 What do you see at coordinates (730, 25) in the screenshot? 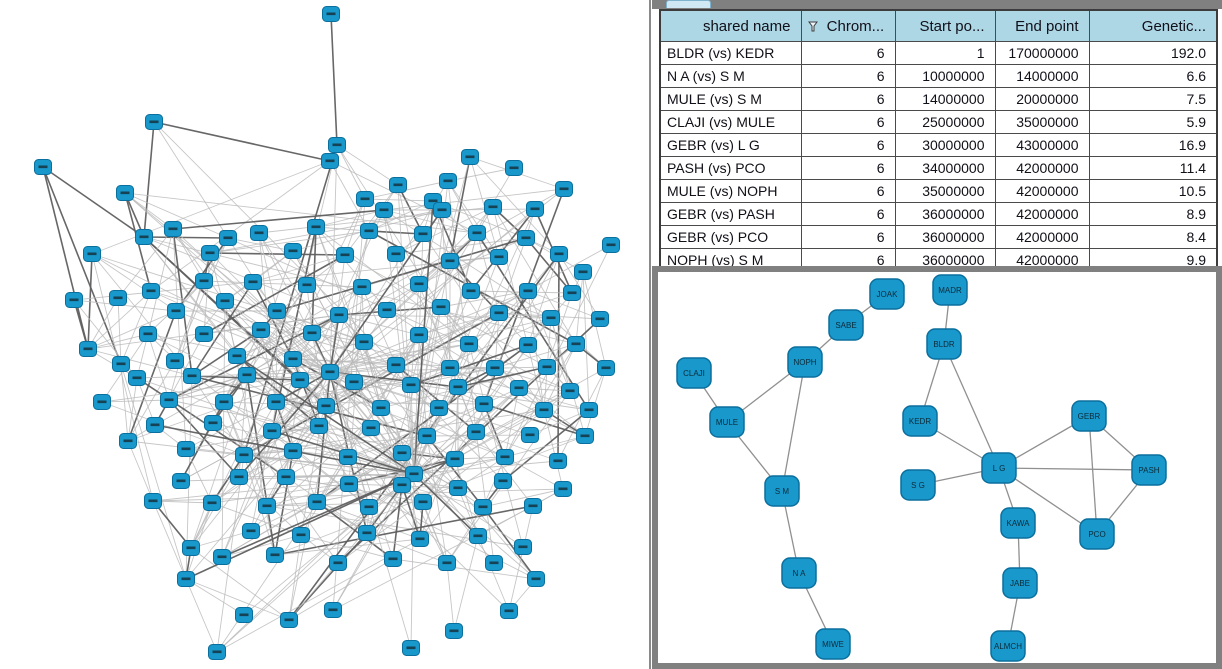
I see `column-header-shared-name: shared name` at bounding box center [730, 25].